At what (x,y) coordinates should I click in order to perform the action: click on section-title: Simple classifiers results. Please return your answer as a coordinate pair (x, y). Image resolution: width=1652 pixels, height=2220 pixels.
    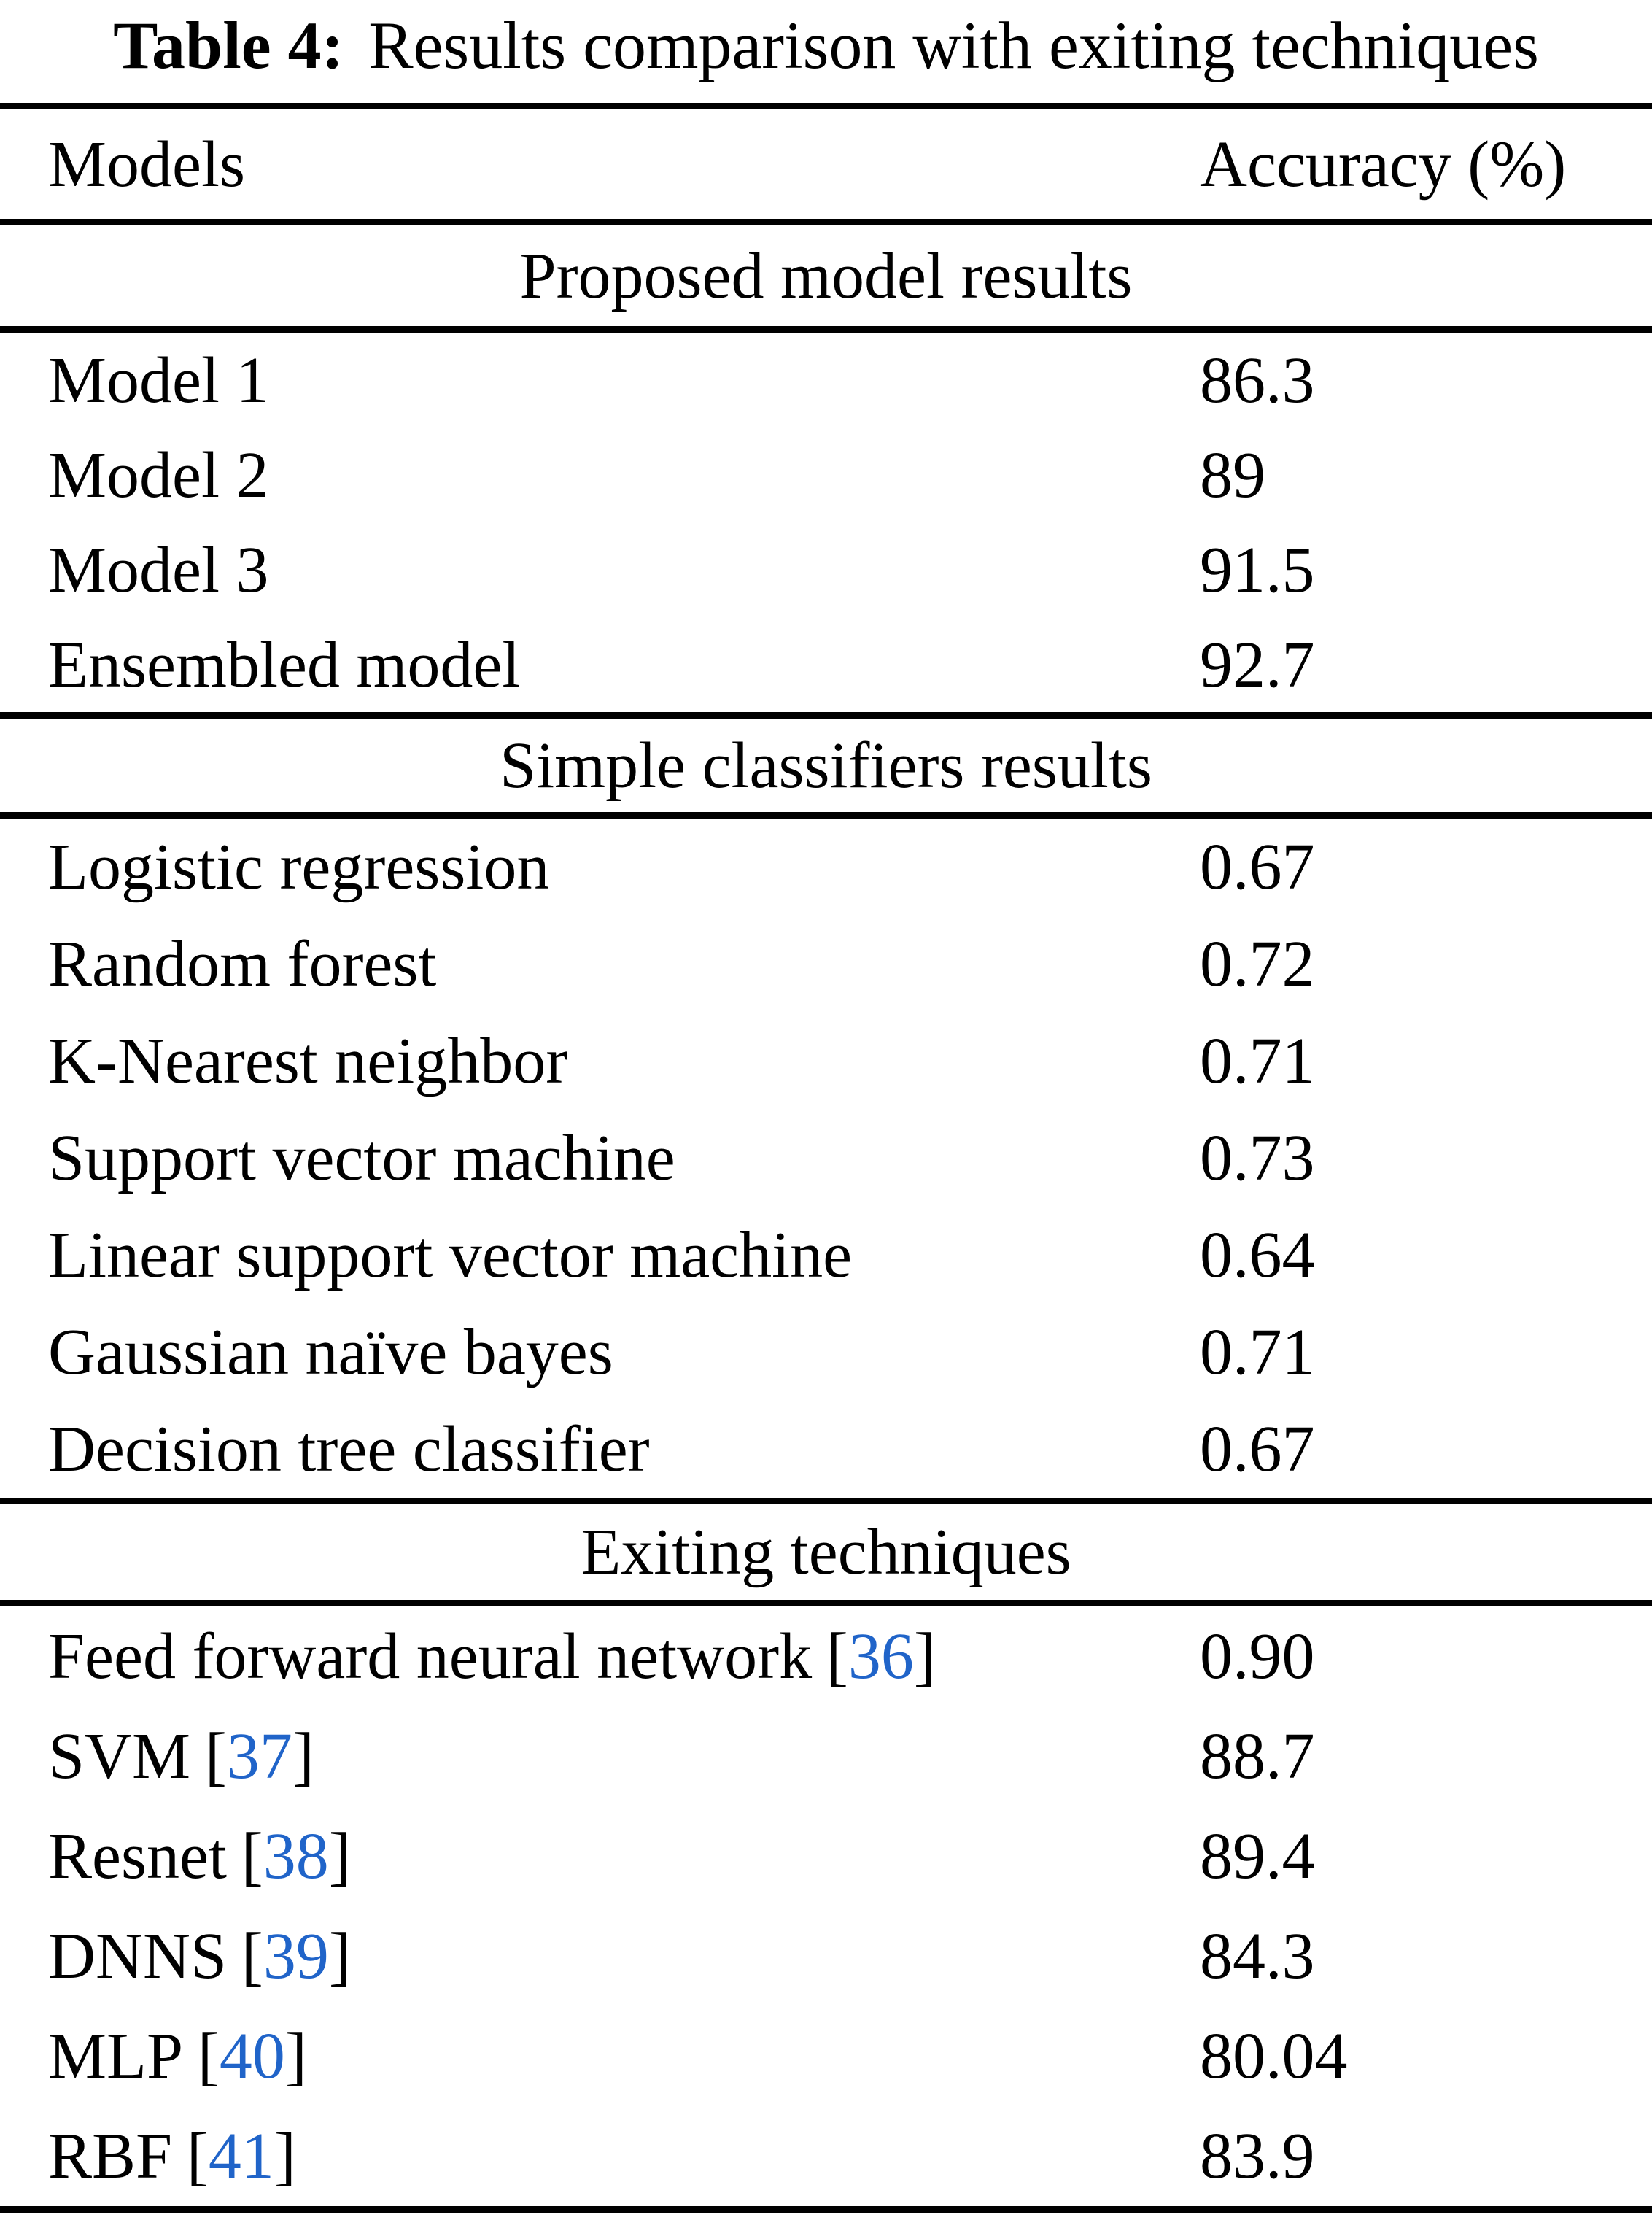
    Looking at the image, I should click on (826, 766).